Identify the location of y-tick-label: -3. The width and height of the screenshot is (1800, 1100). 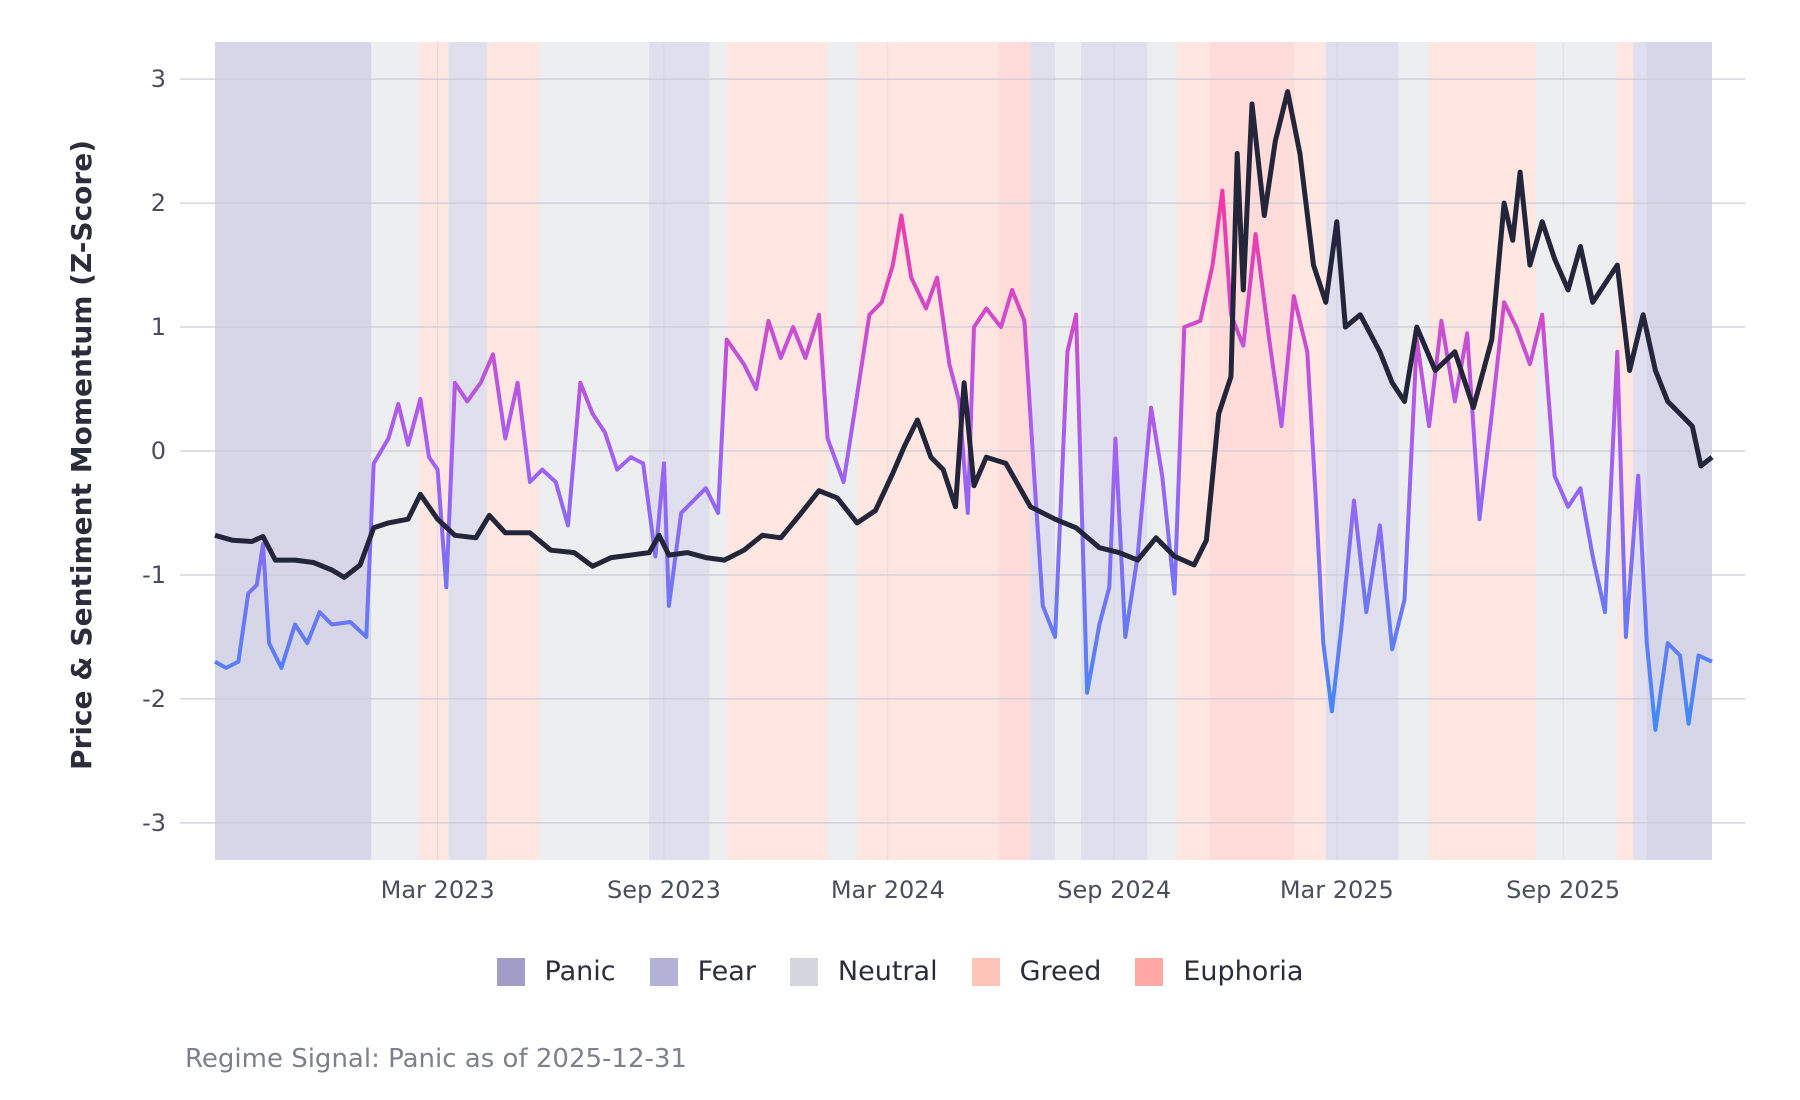
(154, 823).